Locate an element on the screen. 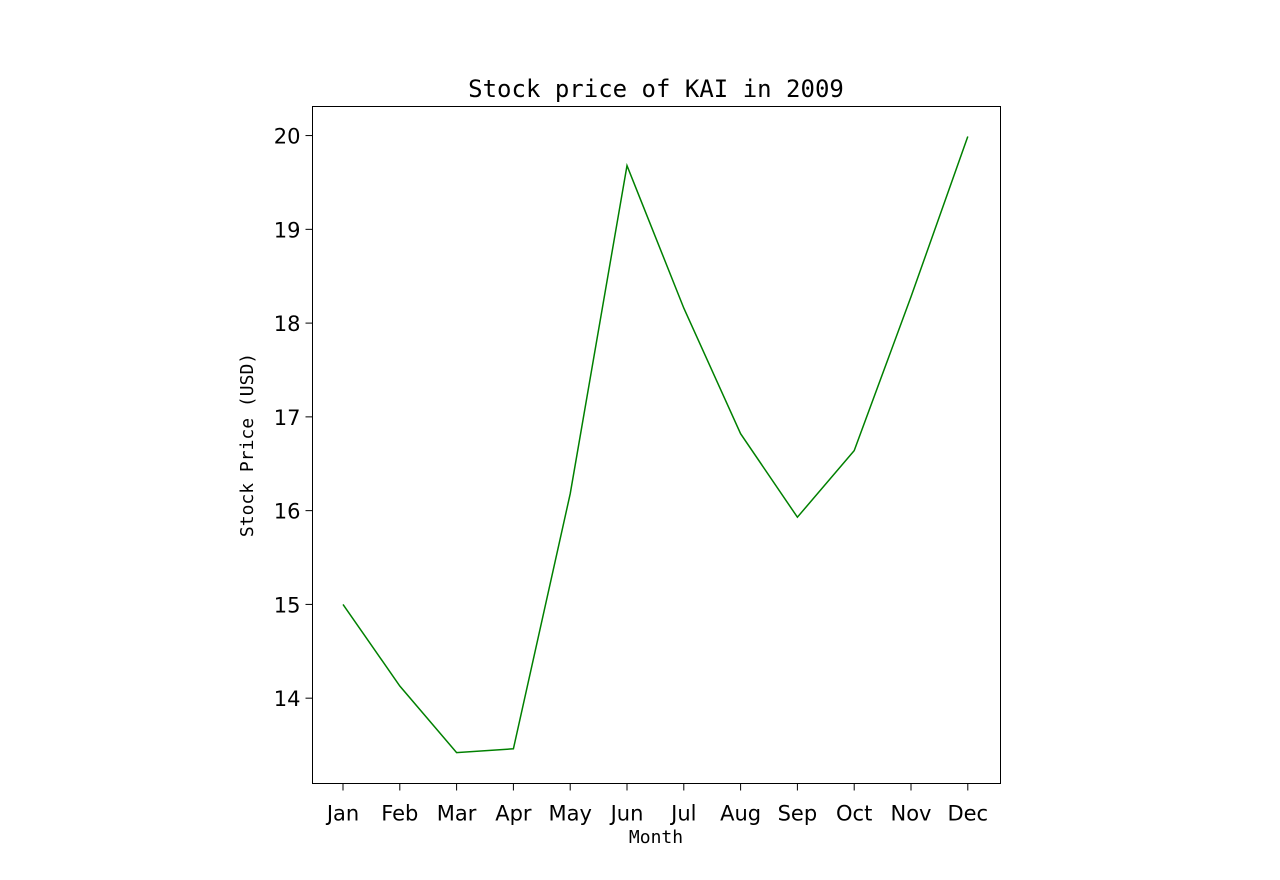 This screenshot has width=1280, height=880. x-tick-label: Jan is located at coordinates (342, 814).